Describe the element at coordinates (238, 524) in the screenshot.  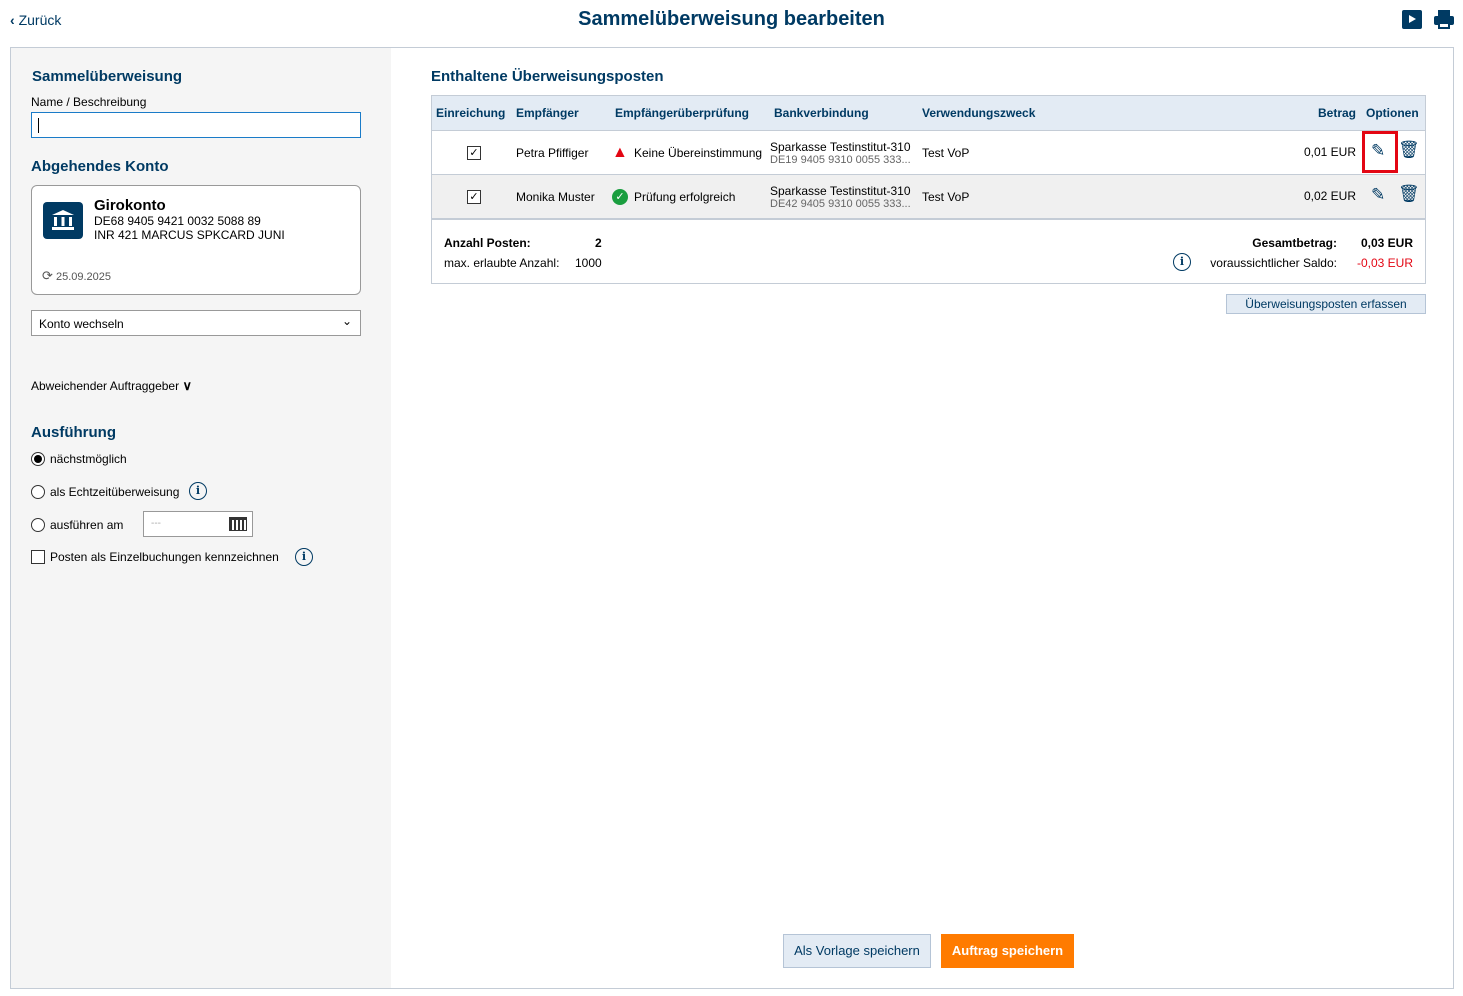
I see `calendar-icon` at that location.